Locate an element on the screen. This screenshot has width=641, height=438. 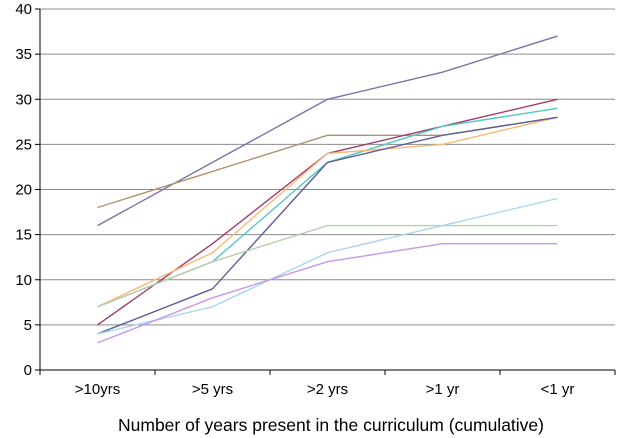
y-tick-label: 40 is located at coordinates (23, 9).